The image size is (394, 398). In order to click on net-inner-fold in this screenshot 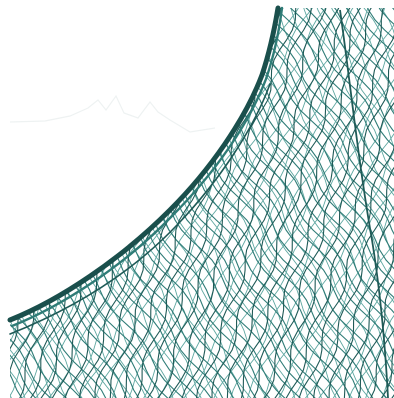, I will do `click(364, 203)`.